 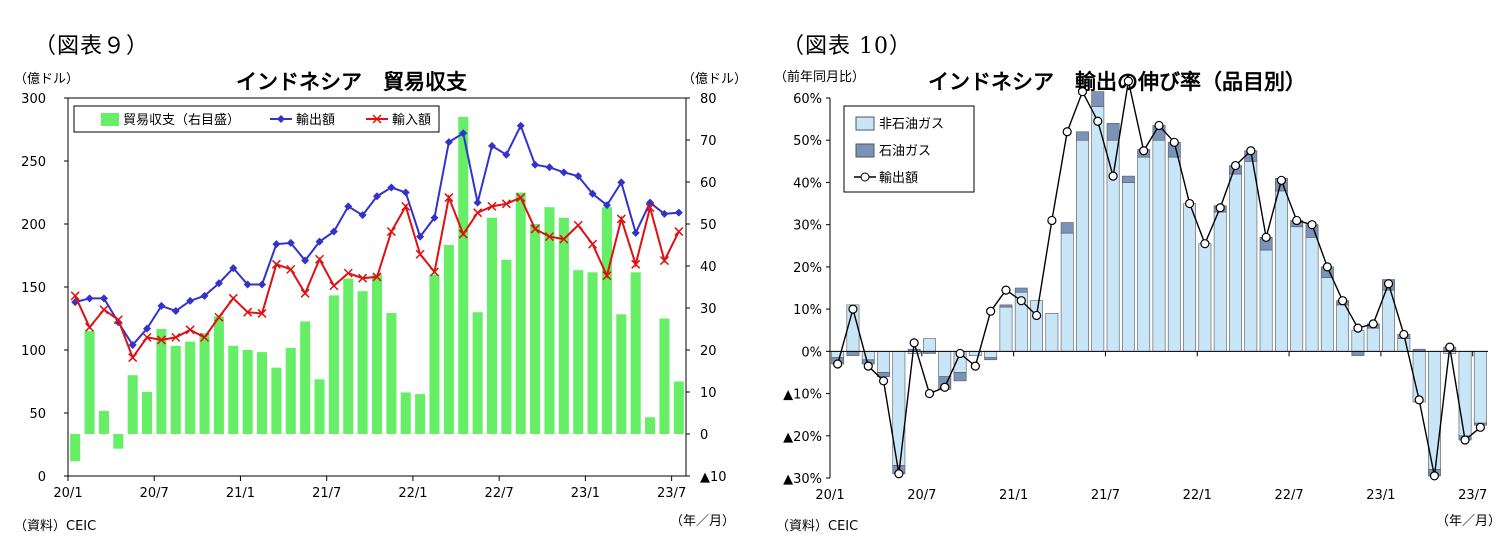 I want to click on legend-label-trade-balance: 貿易収支（右目盛）, so click(x=181, y=120).